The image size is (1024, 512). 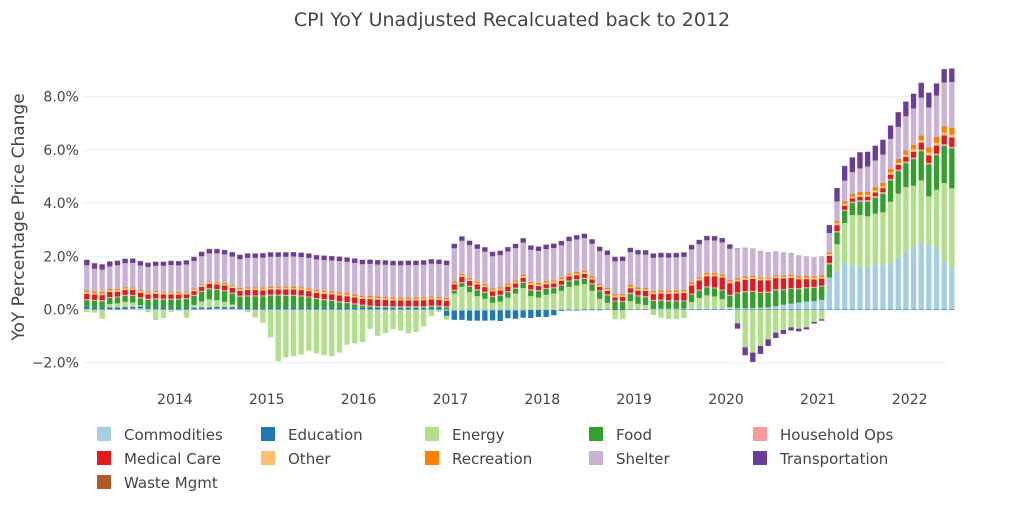 What do you see at coordinates (159, 459) in the screenshot?
I see `legend-item: Medical Care` at bounding box center [159, 459].